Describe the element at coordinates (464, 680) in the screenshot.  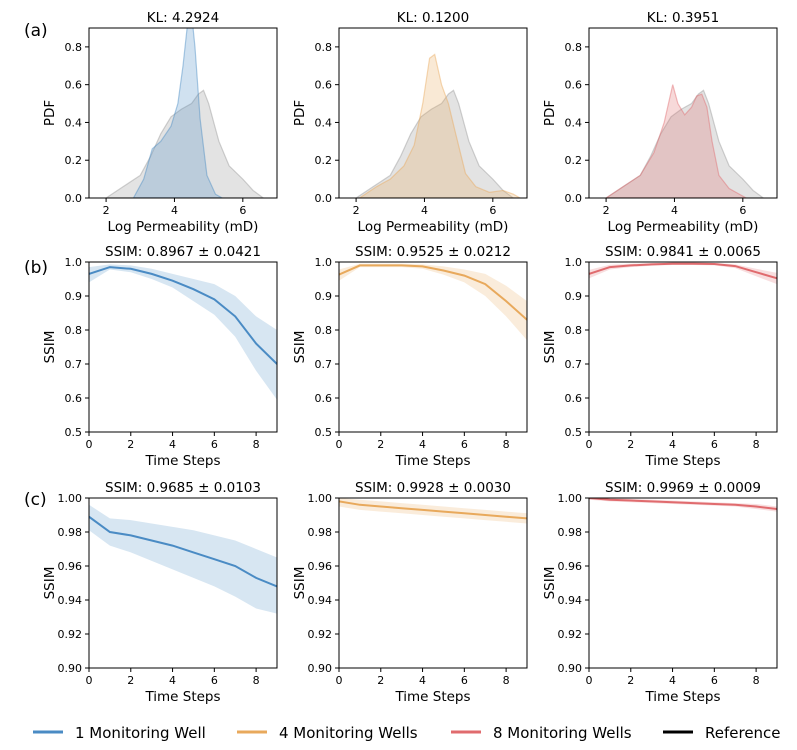
I see `x-tick-label-8-3: 6` at that location.